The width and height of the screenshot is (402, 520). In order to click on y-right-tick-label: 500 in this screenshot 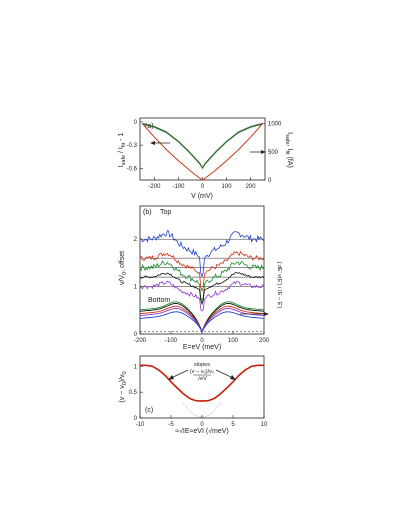, I will do `click(273, 153)`.